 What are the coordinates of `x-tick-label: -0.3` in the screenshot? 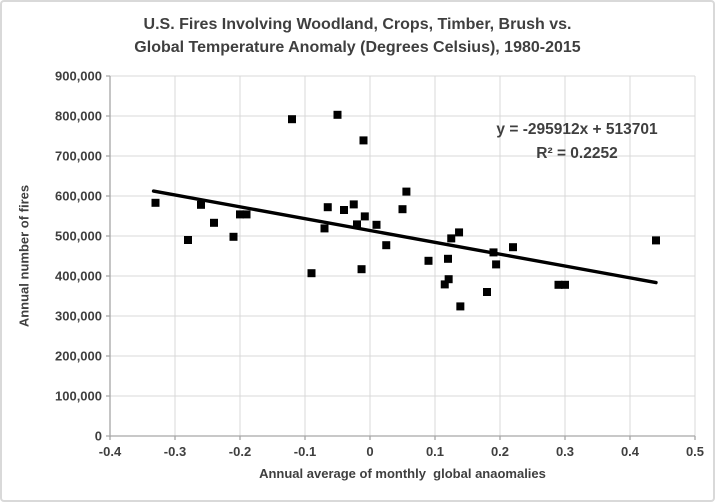 It's located at (175, 451).